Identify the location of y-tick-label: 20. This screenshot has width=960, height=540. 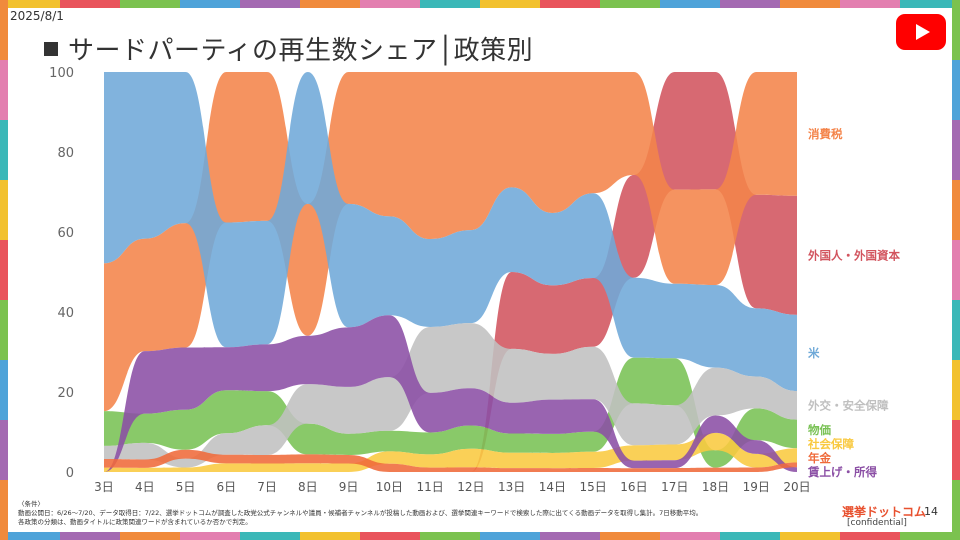
(65, 393).